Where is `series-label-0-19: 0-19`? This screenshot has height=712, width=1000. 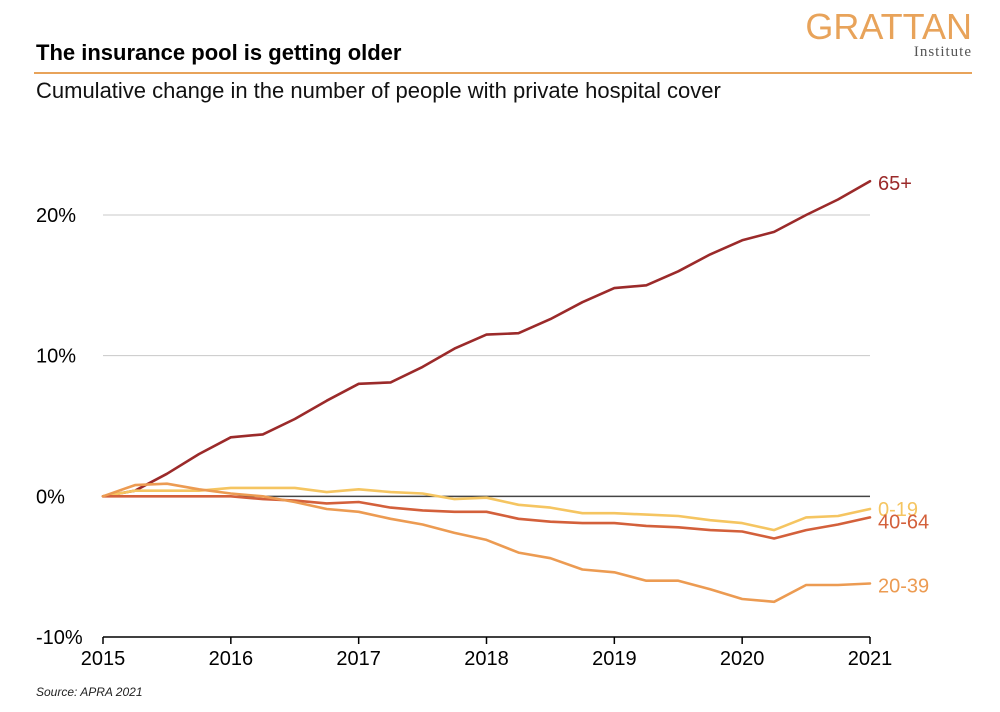 series-label-0-19: 0-19 is located at coordinates (898, 510).